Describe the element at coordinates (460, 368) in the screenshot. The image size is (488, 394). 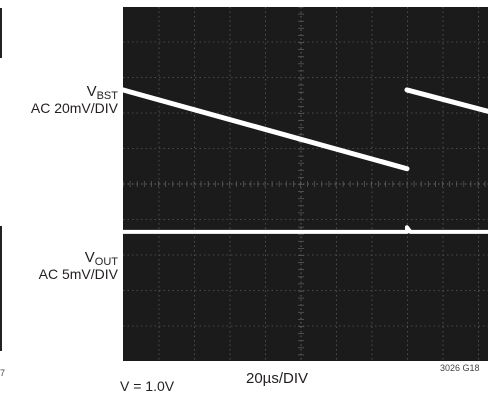
I see `figure-id: 3026 G18` at that location.